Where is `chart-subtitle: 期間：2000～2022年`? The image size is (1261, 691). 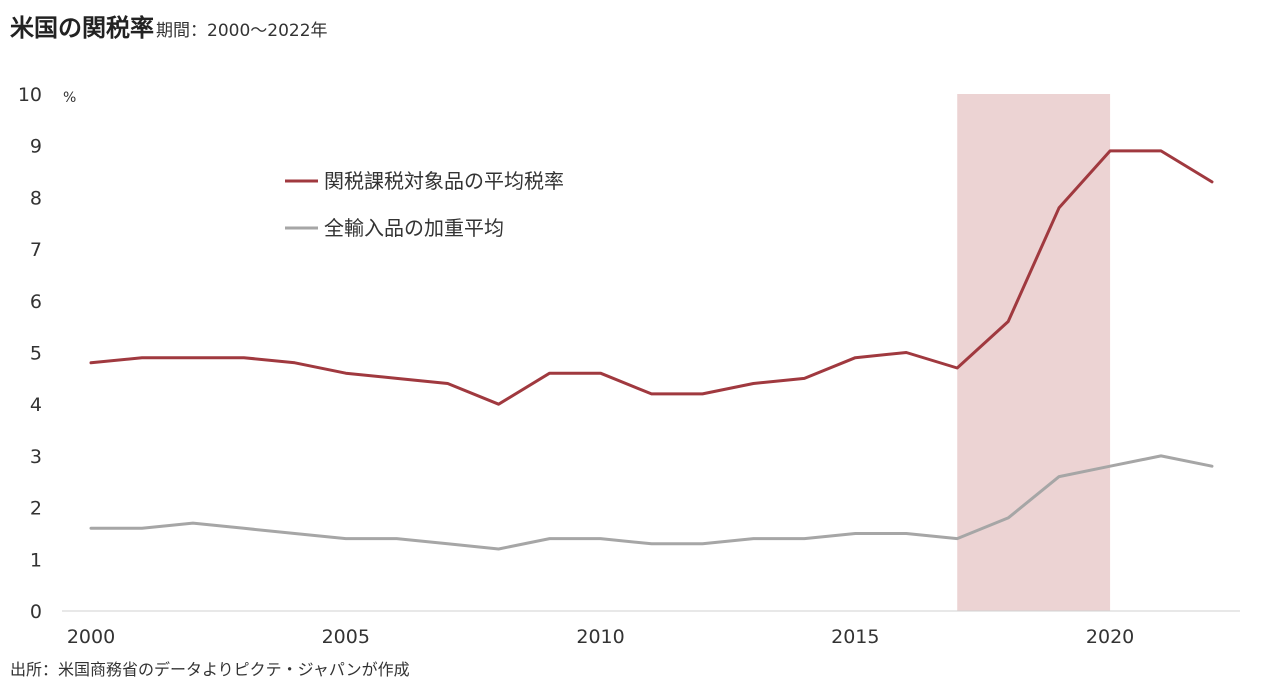 chart-subtitle: 期間：2000～2022年 is located at coordinates (242, 31).